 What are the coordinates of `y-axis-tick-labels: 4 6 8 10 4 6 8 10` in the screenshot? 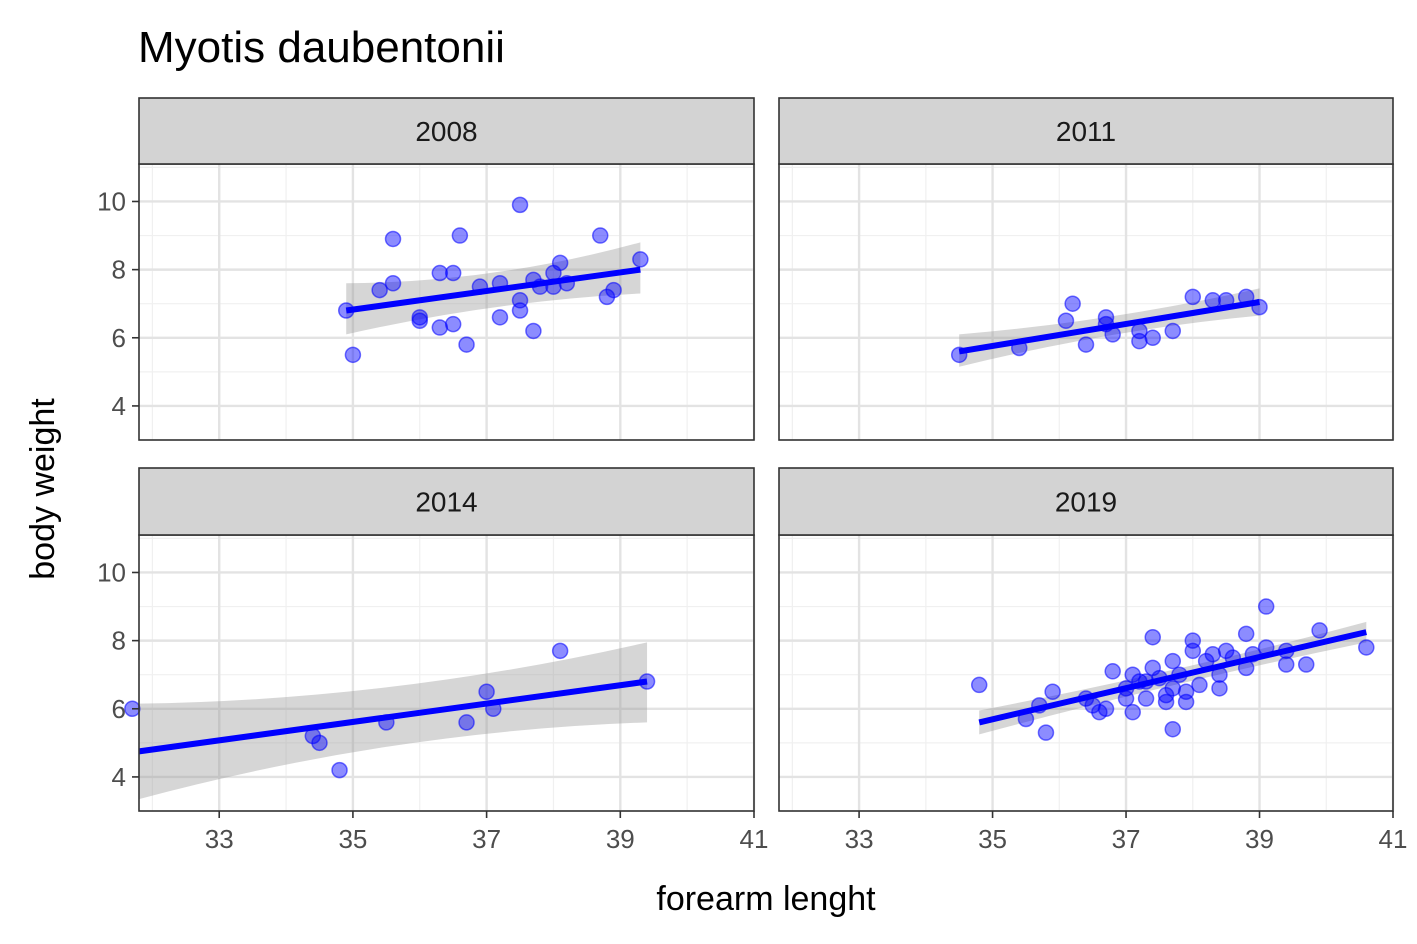 It's located at (118, 489).